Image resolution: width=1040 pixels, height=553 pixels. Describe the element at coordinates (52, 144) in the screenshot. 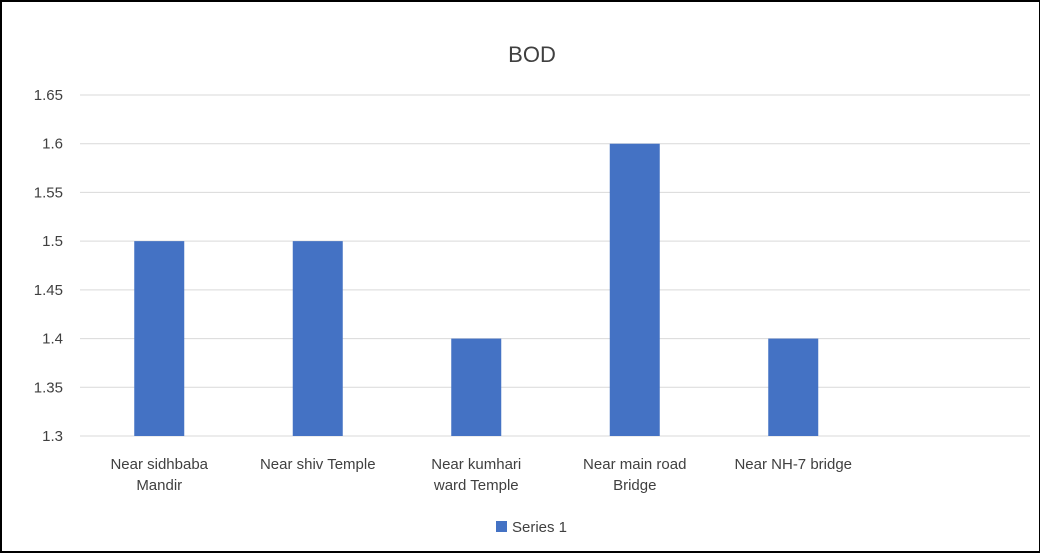

I see `y-tick-label: 1.6` at that location.